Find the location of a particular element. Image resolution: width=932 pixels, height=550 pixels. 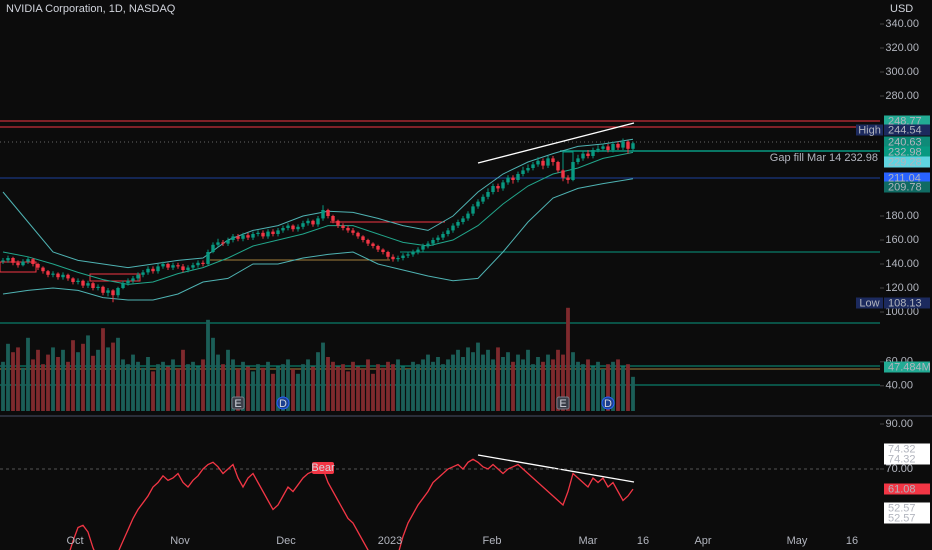

event-icon is located at coordinates (283, 403).